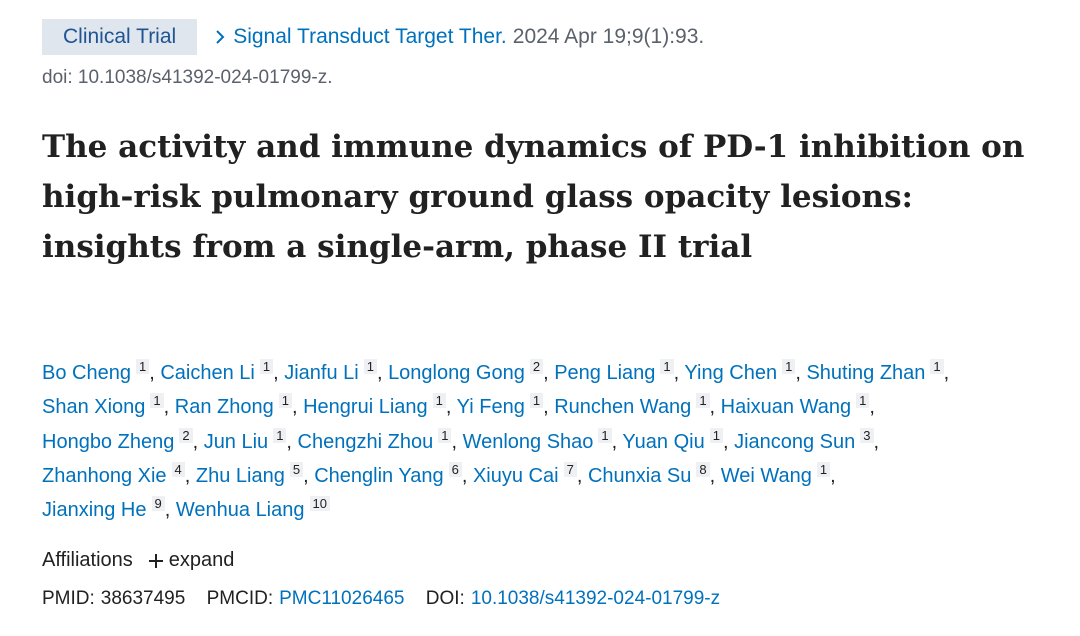 This screenshot has height=636, width=1080. What do you see at coordinates (224, 407) in the screenshot?
I see `author-link: Ran Zhong` at bounding box center [224, 407].